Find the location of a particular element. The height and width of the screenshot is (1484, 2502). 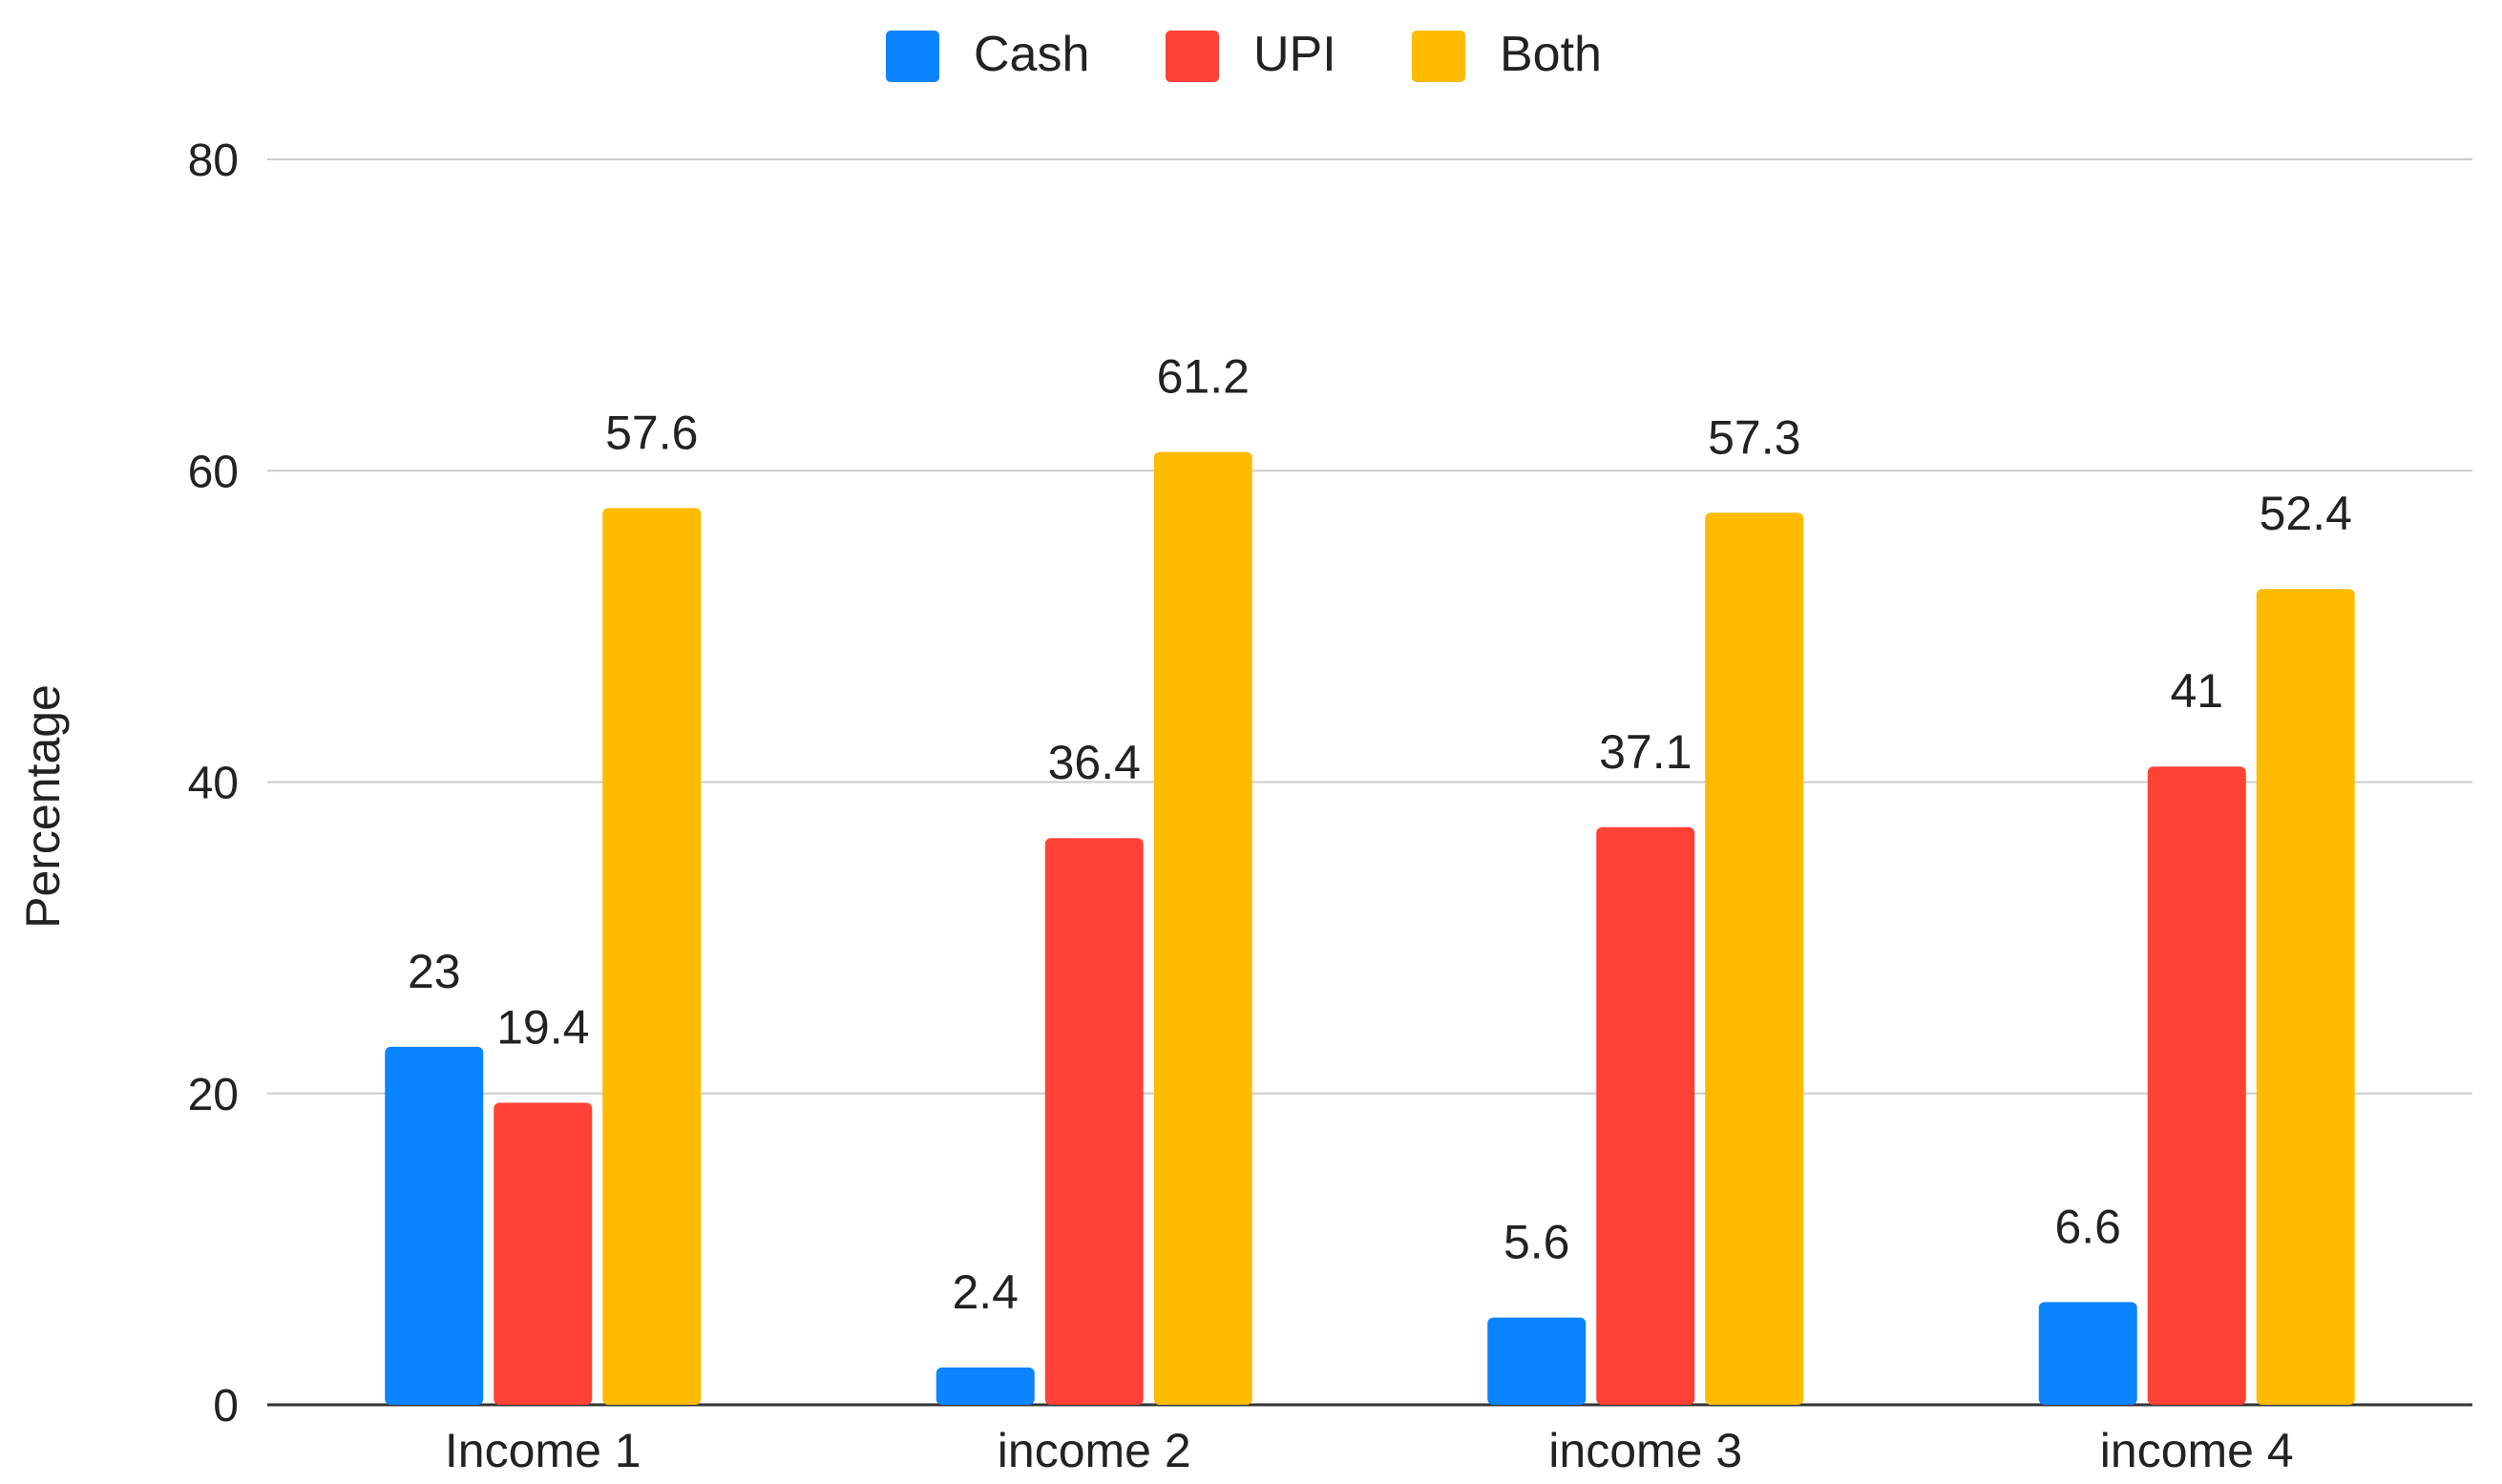

data-label-both-1: 57.6 is located at coordinates (651, 432).